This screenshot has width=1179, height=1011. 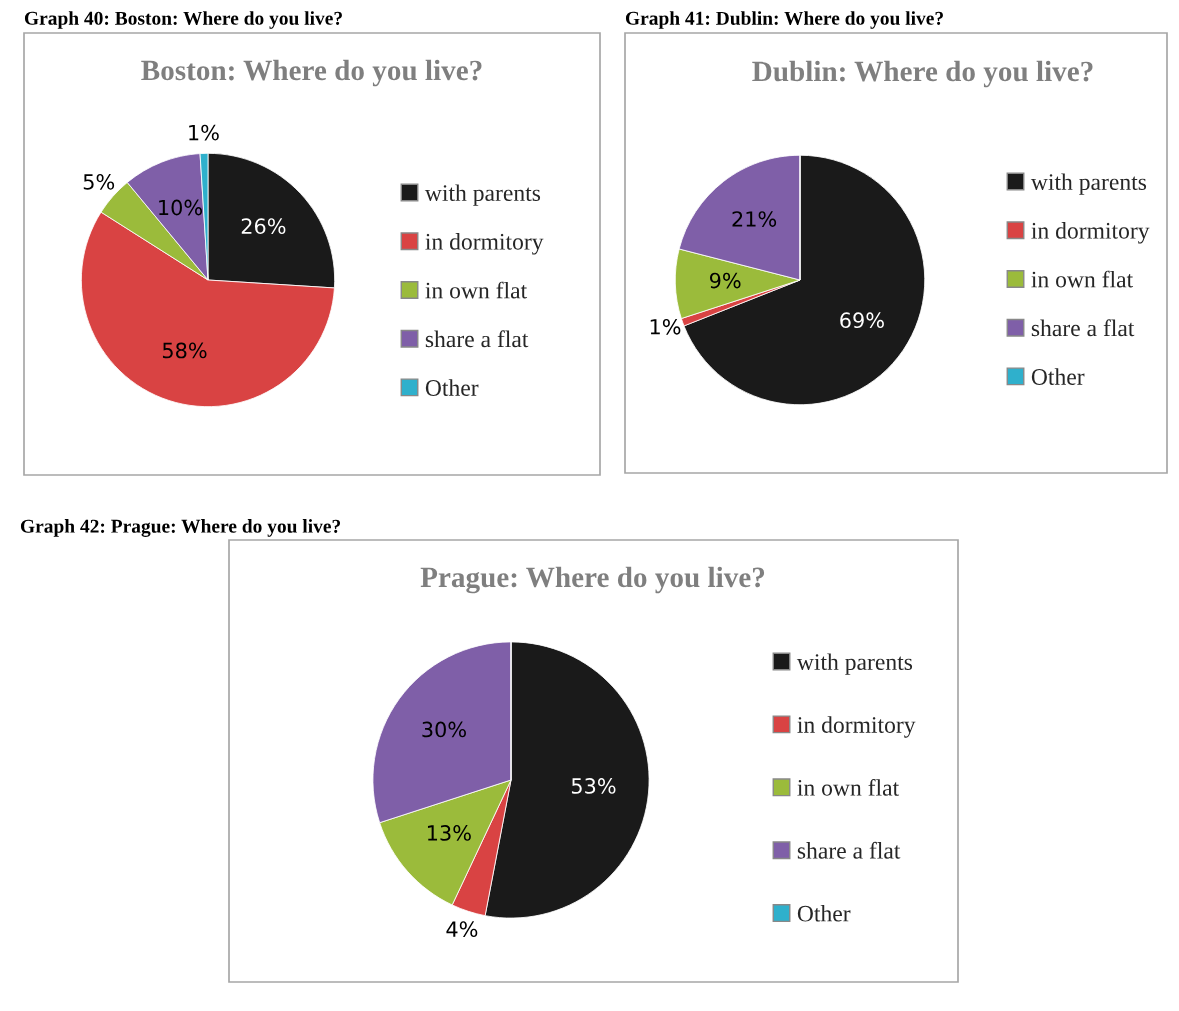 I want to click on caption: Graph 41: Dublin: Where do you live?, so click(x=784, y=20).